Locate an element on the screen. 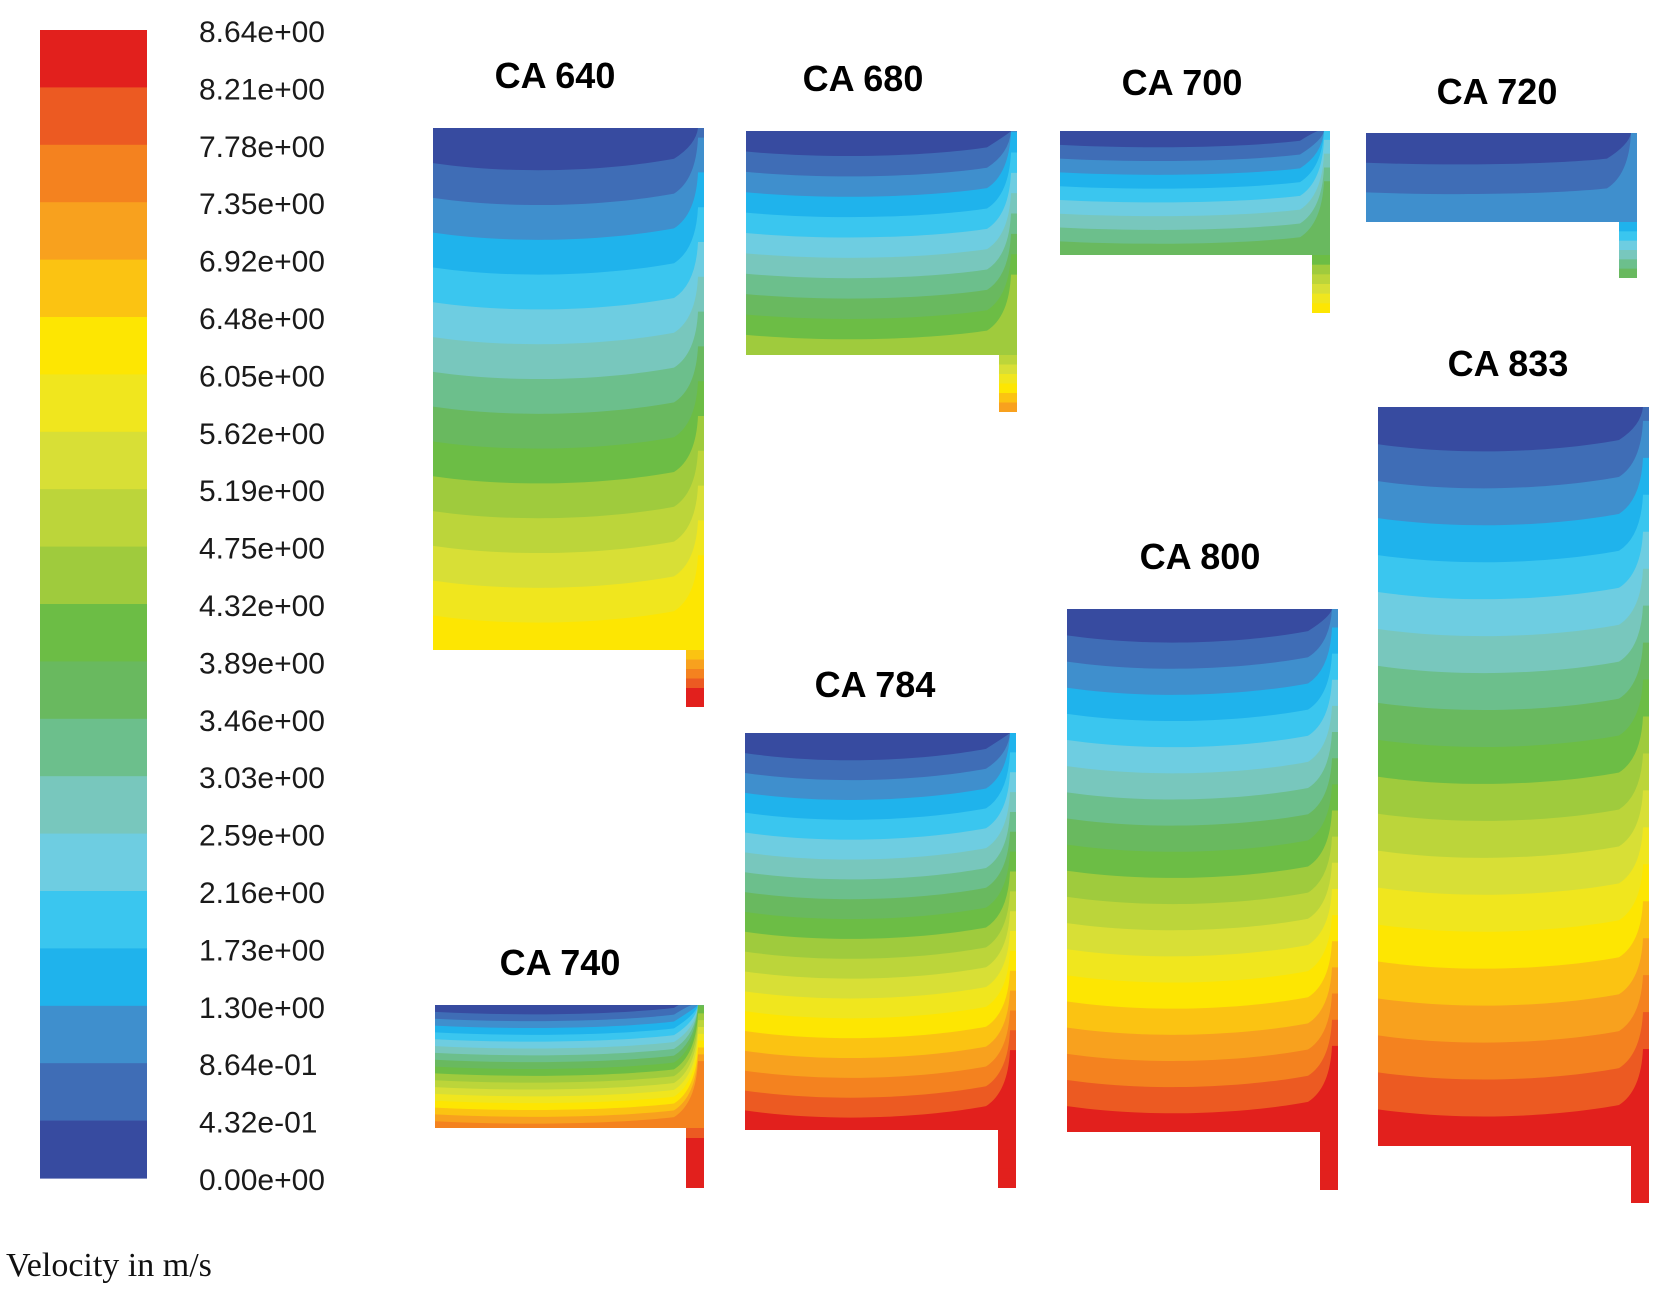 This screenshot has width=1655, height=1299. legend-tick-label: 6.92e+00 is located at coordinates (262, 262).